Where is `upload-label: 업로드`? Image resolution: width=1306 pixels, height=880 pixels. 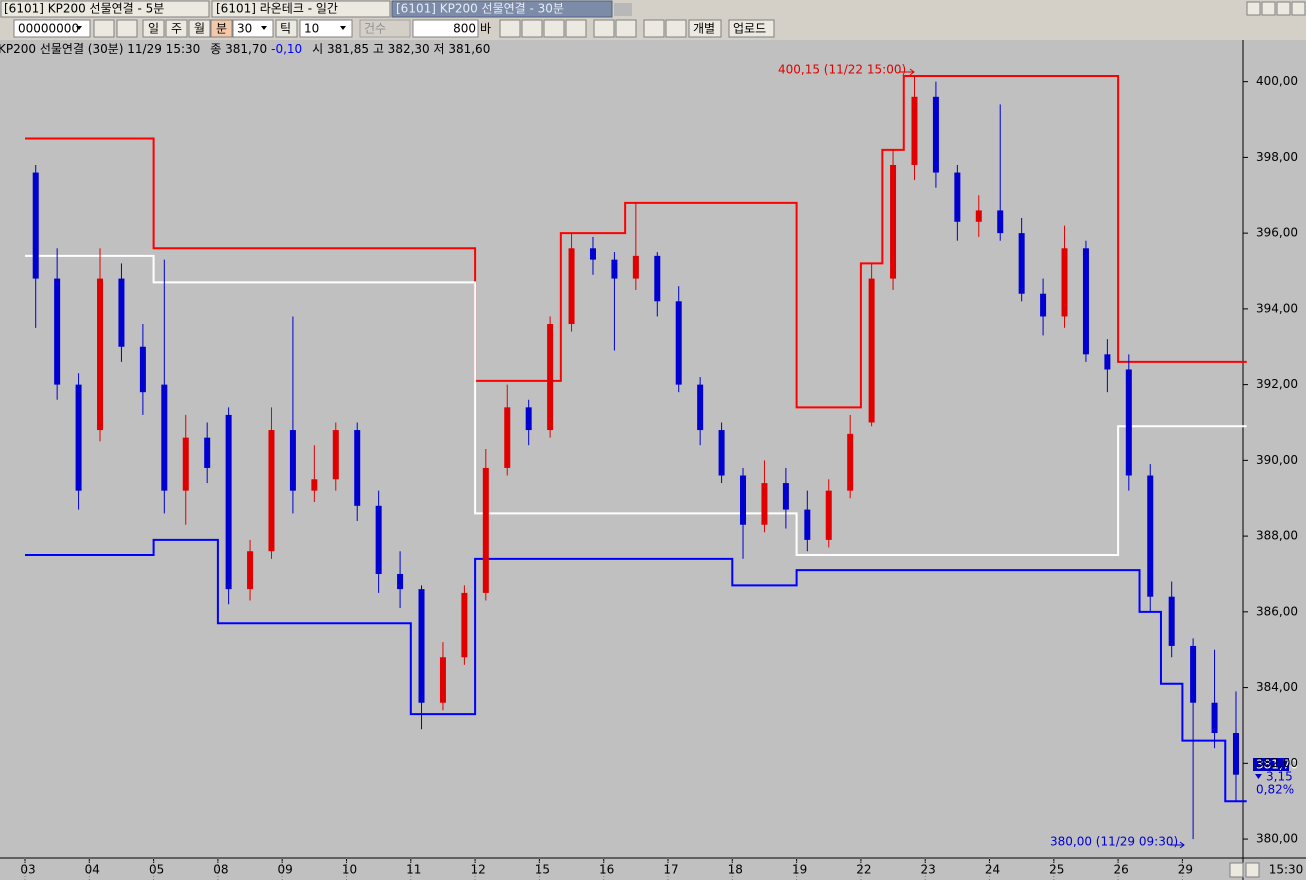 upload-label: 업로드 is located at coordinates (749, 29).